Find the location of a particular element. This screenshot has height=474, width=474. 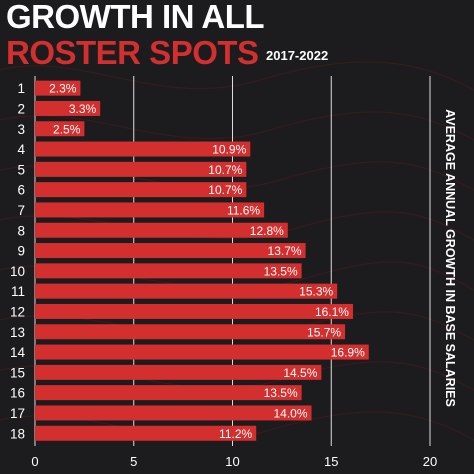

bar-value-label: 15.7% is located at coordinates (324, 332).